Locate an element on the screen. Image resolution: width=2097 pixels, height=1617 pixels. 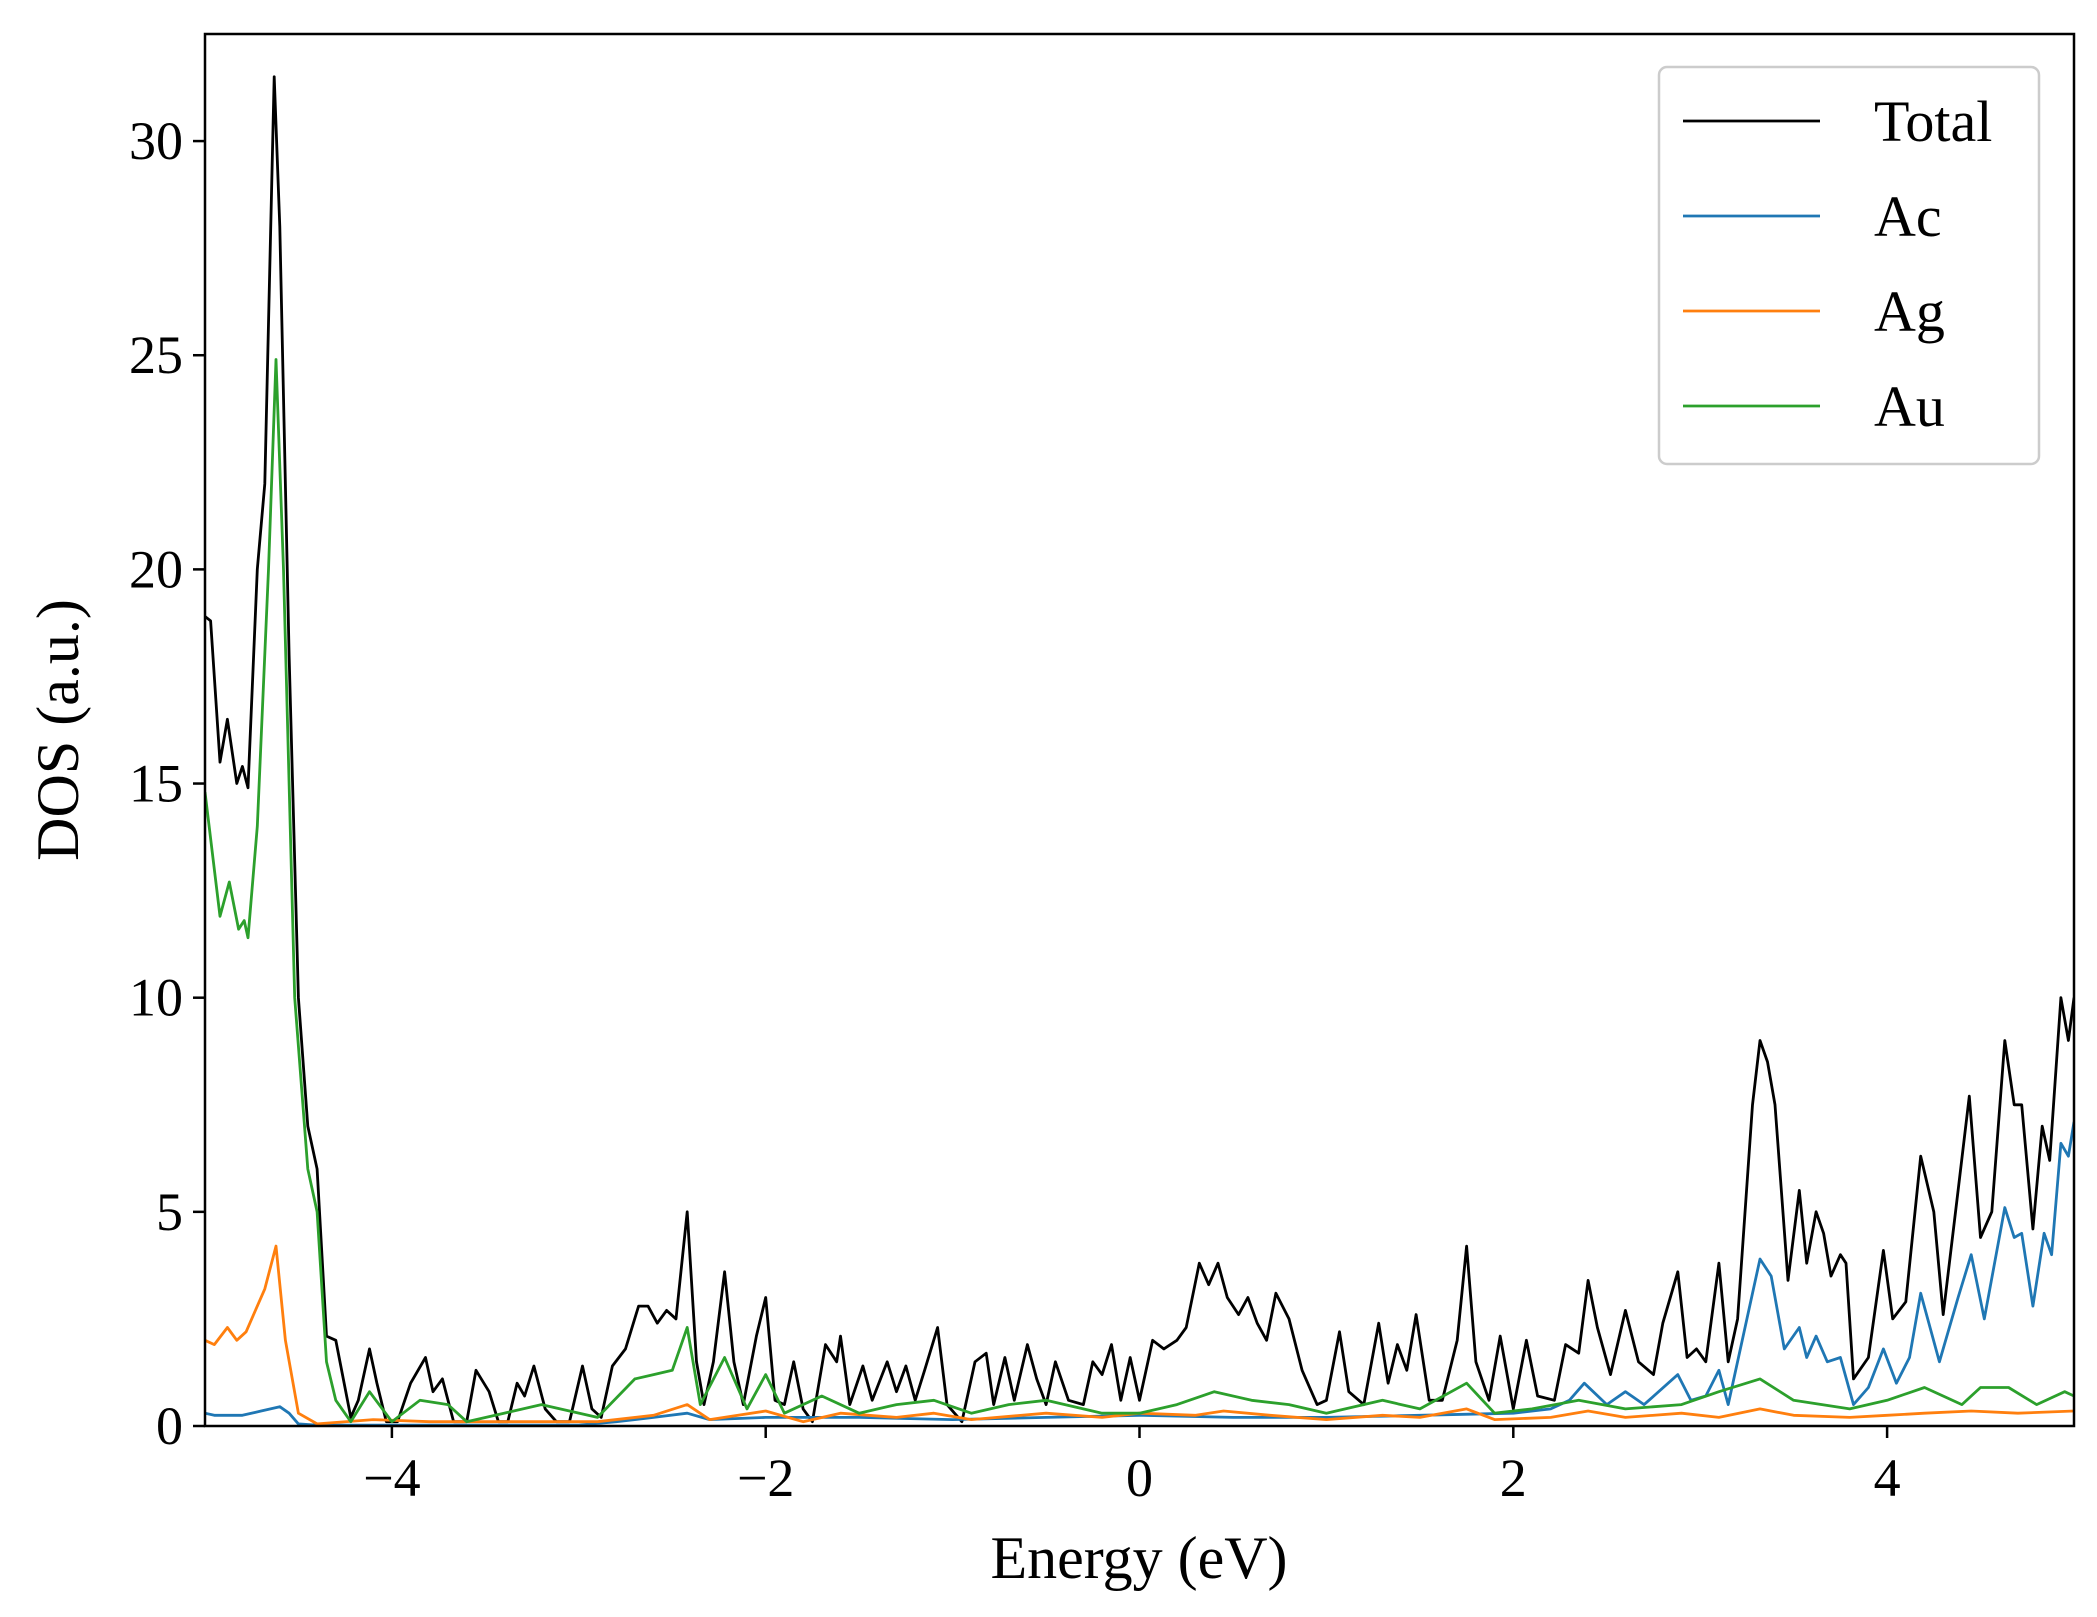
y-tick-label: 30 is located at coordinates (156, 141).